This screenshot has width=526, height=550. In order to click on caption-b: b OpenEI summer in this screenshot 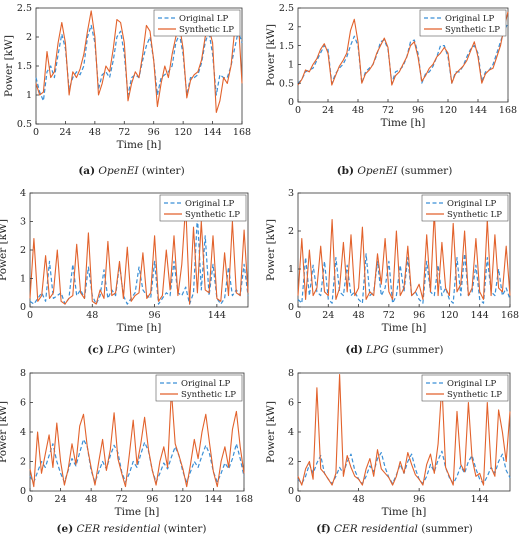, I will do `click(394, 171)`.